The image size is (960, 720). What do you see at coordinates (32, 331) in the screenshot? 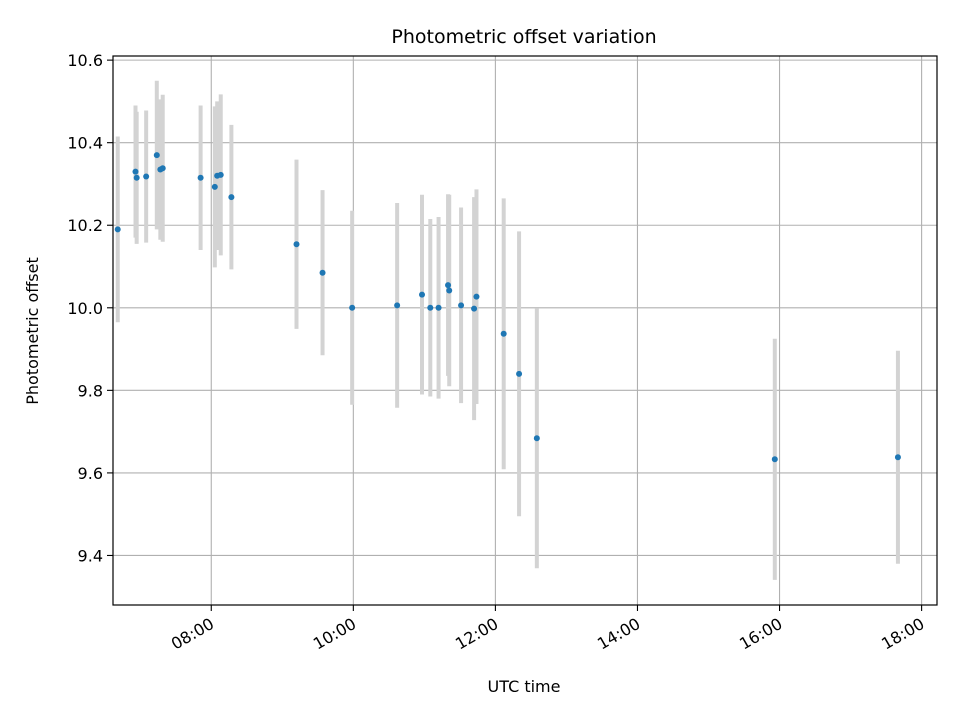
I see `y-axis-label: Photometric offset` at bounding box center [32, 331].